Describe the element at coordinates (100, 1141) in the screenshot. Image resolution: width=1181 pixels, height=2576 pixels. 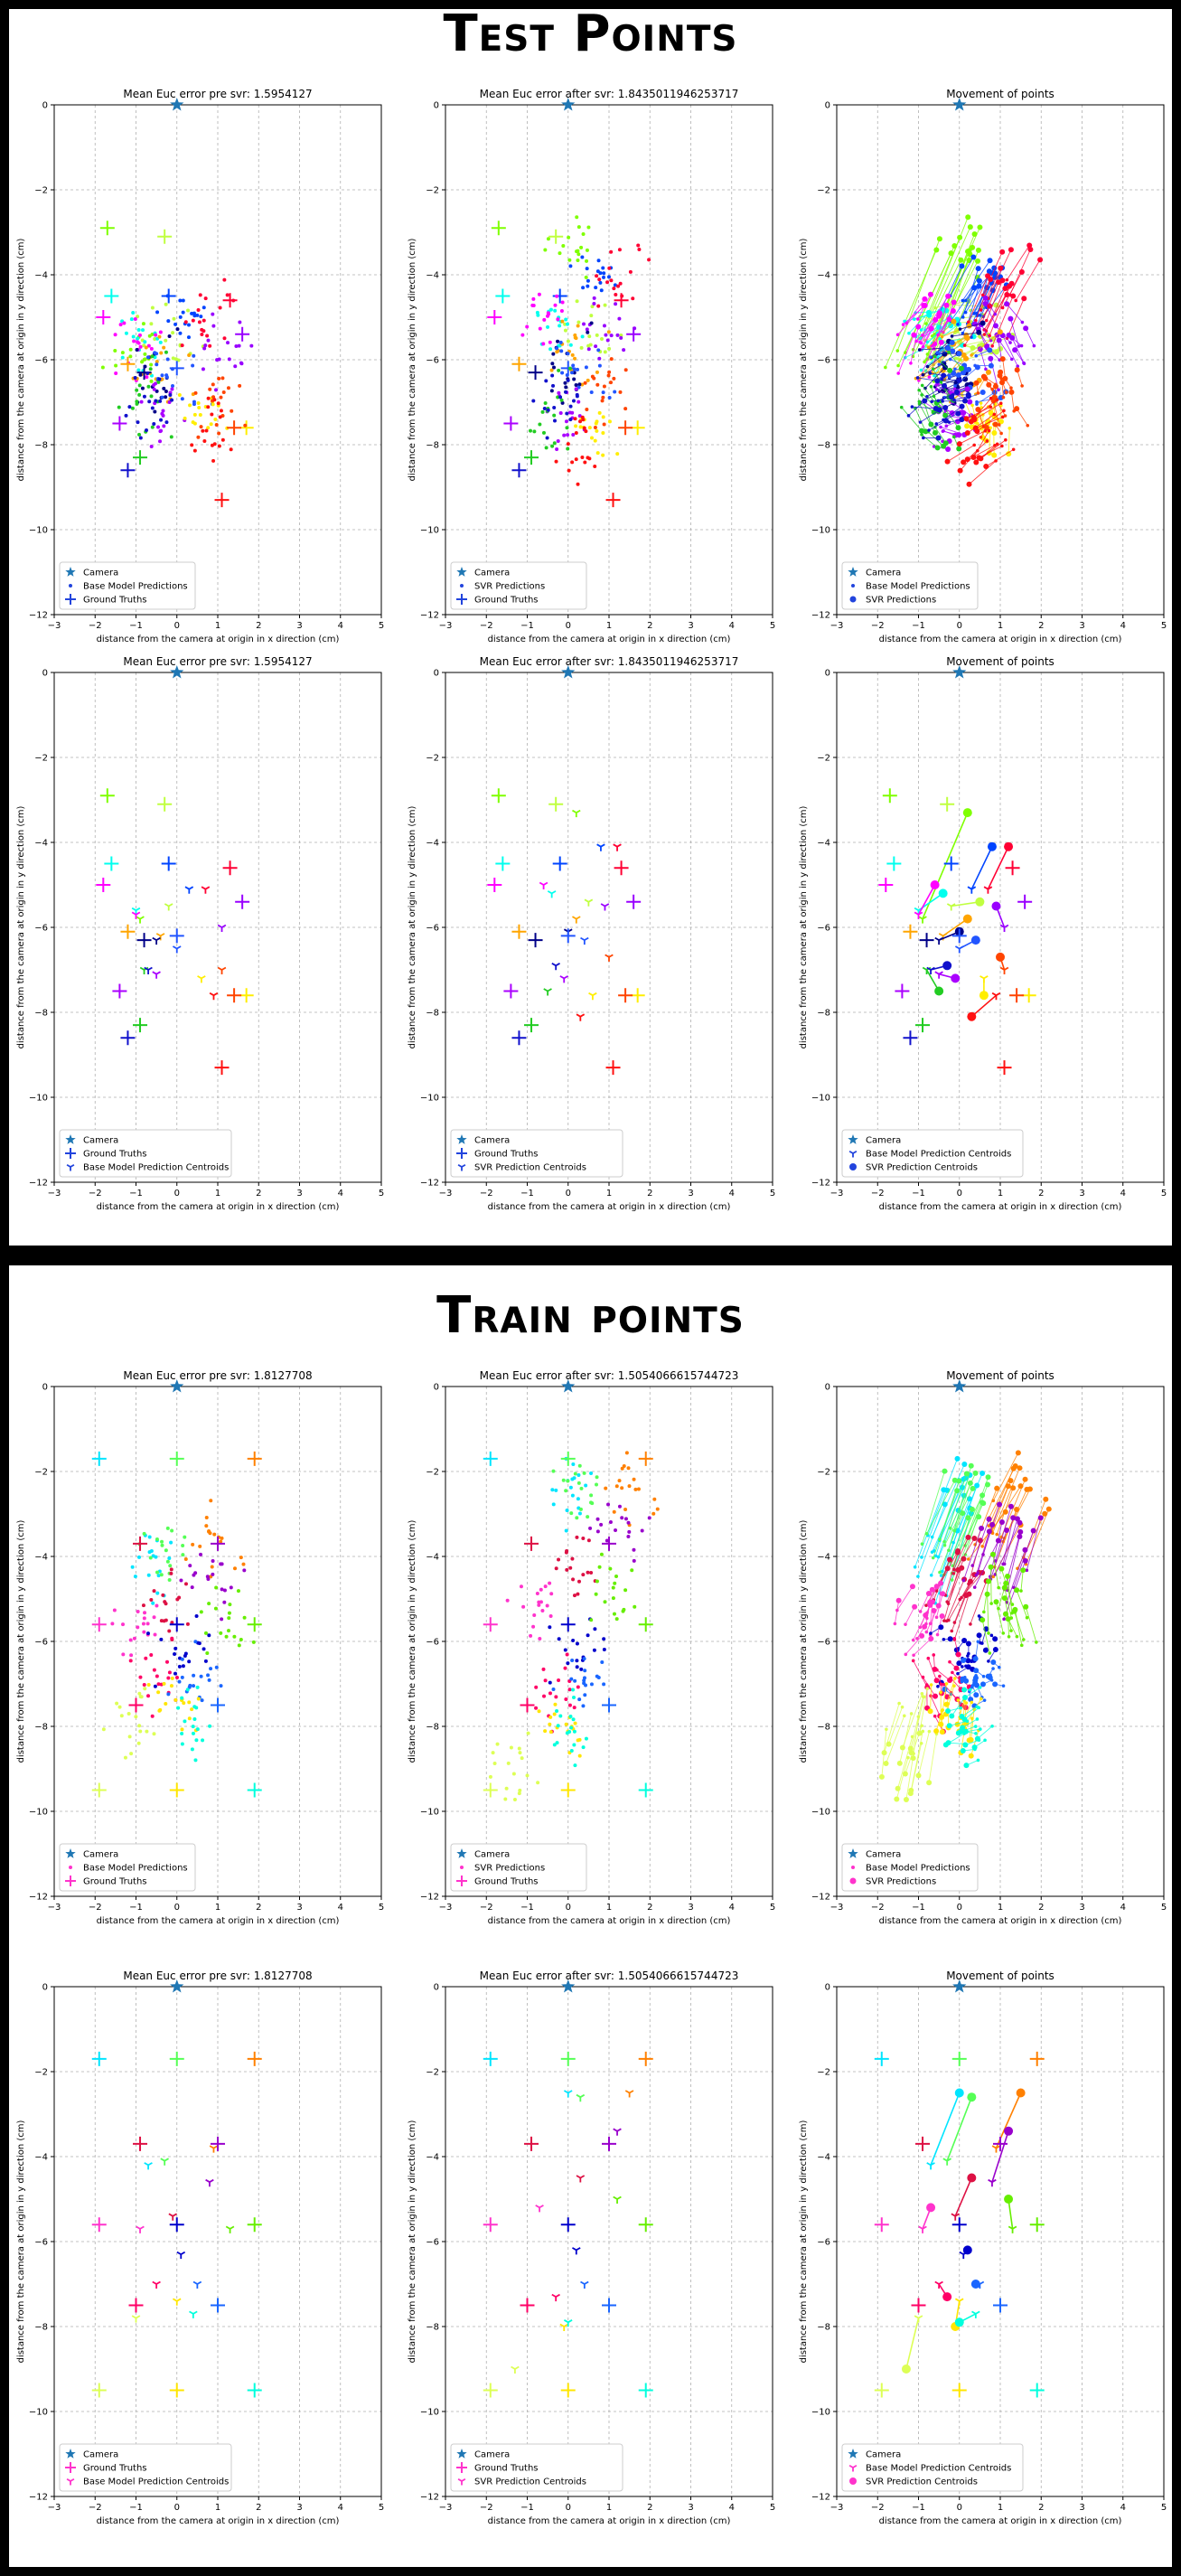
I see `legend-label: Camera` at that location.